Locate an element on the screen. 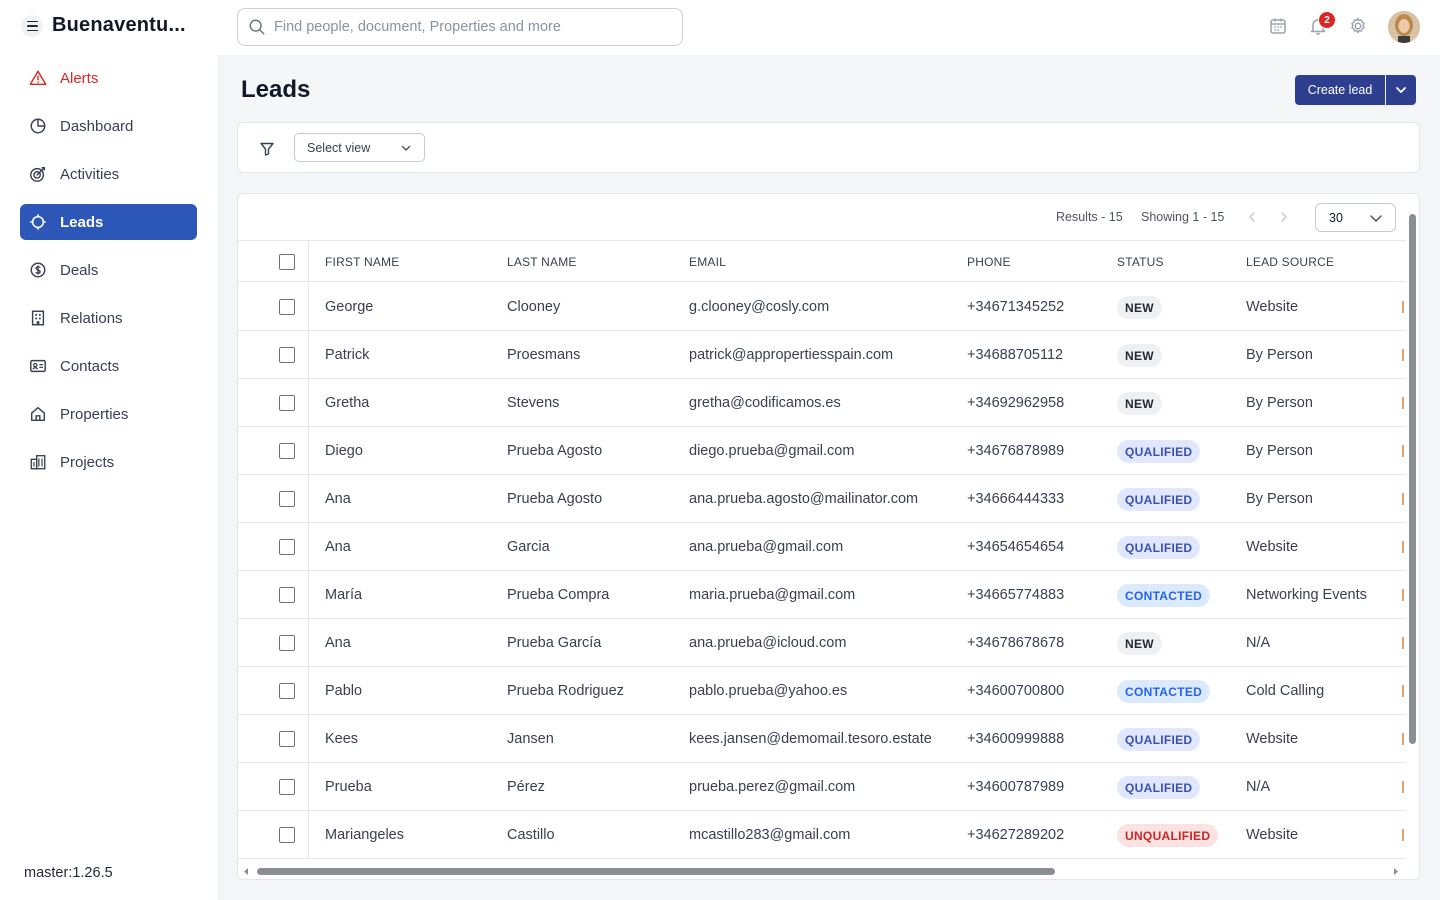  select-all-checkbox is located at coordinates (287, 262).